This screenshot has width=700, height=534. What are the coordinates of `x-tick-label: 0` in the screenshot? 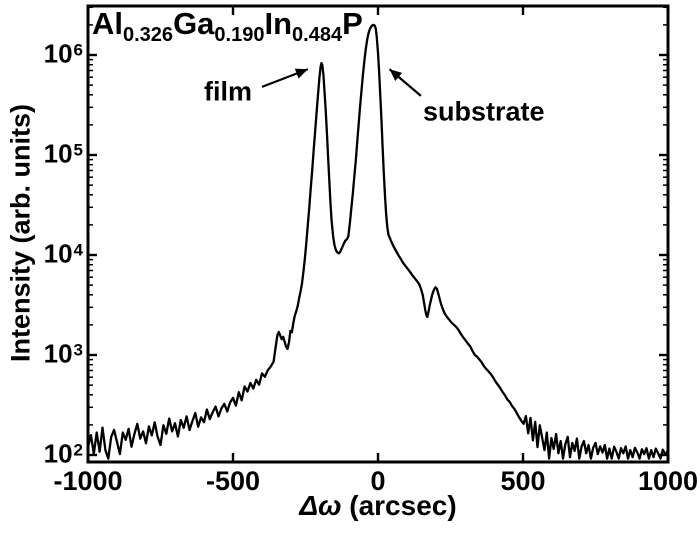 It's located at (378, 481).